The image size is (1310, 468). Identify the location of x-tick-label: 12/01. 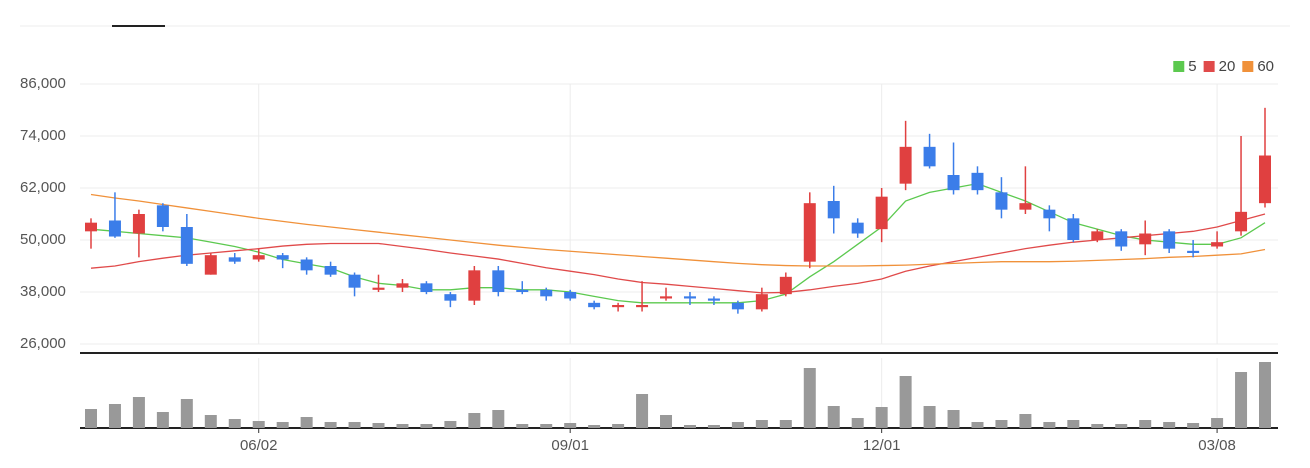
(882, 445).